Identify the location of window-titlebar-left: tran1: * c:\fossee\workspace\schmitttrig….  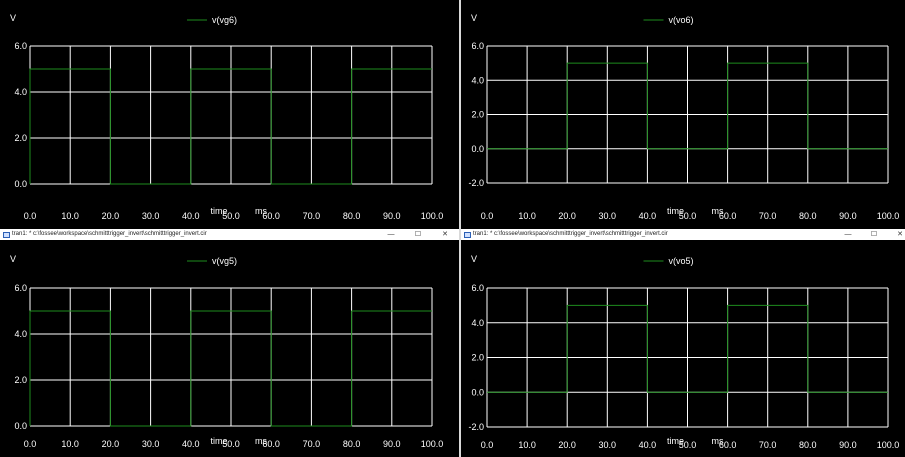
(229, 234).